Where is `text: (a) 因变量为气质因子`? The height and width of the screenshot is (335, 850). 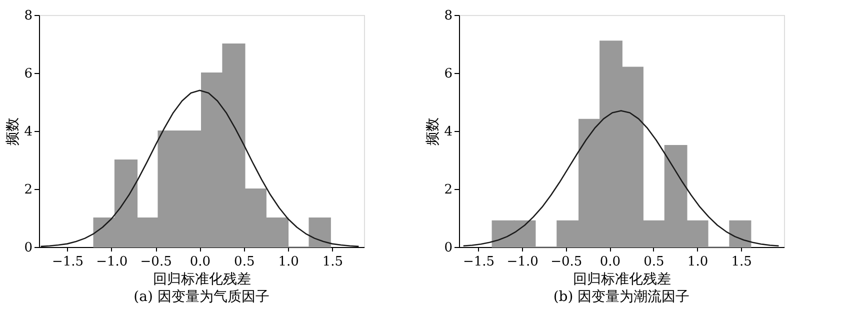
text: (a) 因变量为气质因子 is located at coordinates (202, 297).